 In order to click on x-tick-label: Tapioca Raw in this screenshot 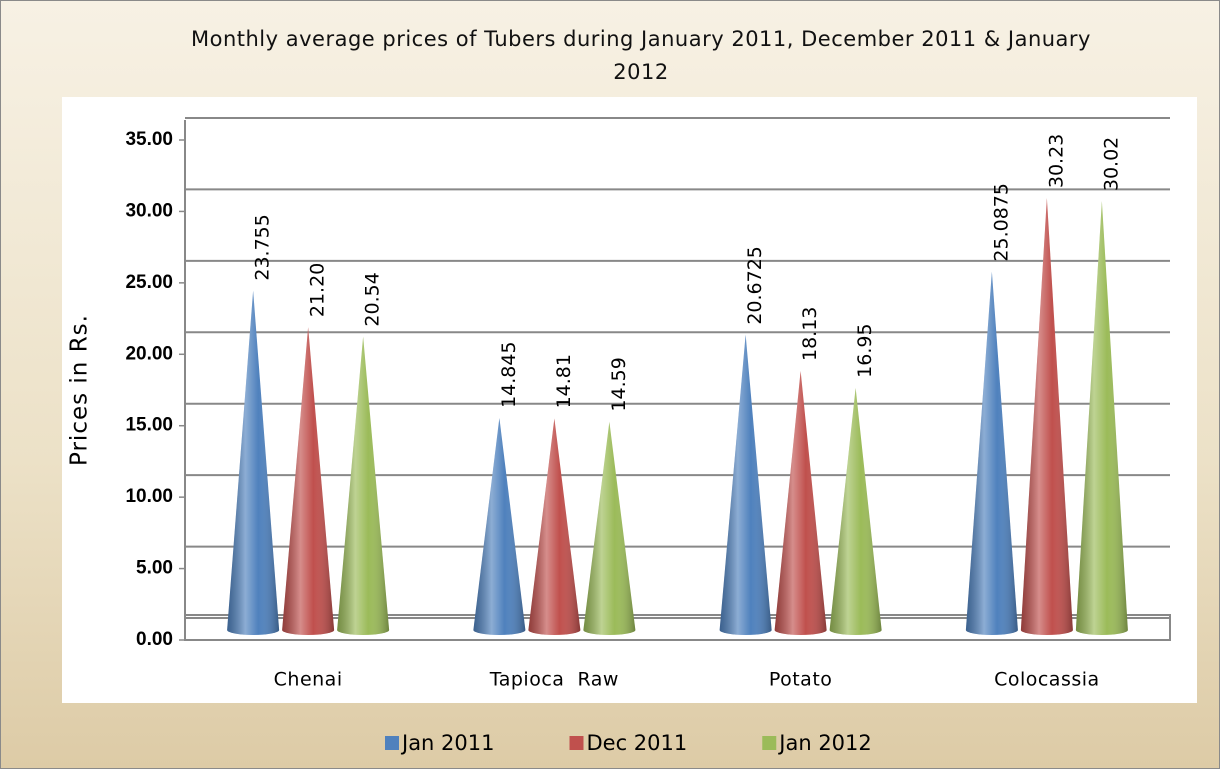, I will do `click(554, 680)`.